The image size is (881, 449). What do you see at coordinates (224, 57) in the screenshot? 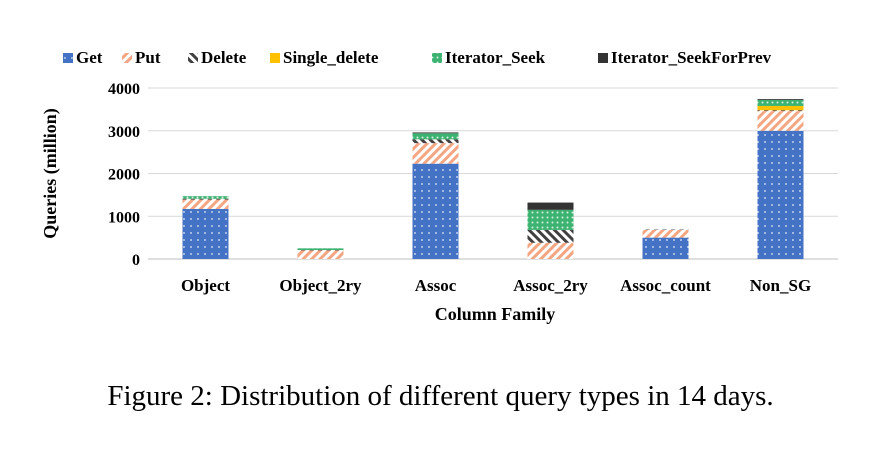
I see `legend-label-delete: Delete` at bounding box center [224, 57].